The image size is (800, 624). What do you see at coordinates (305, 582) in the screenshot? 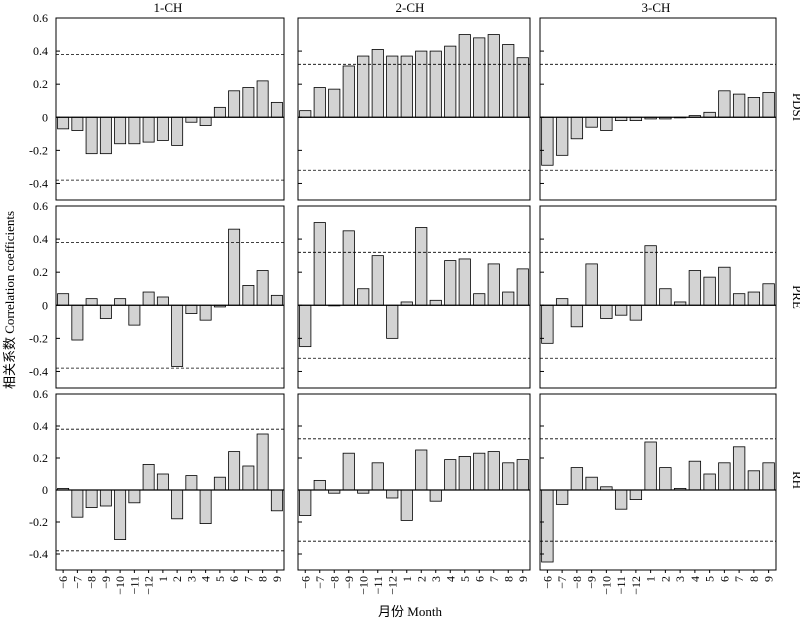
I see `x-tick-label: −6` at bounding box center [305, 582].